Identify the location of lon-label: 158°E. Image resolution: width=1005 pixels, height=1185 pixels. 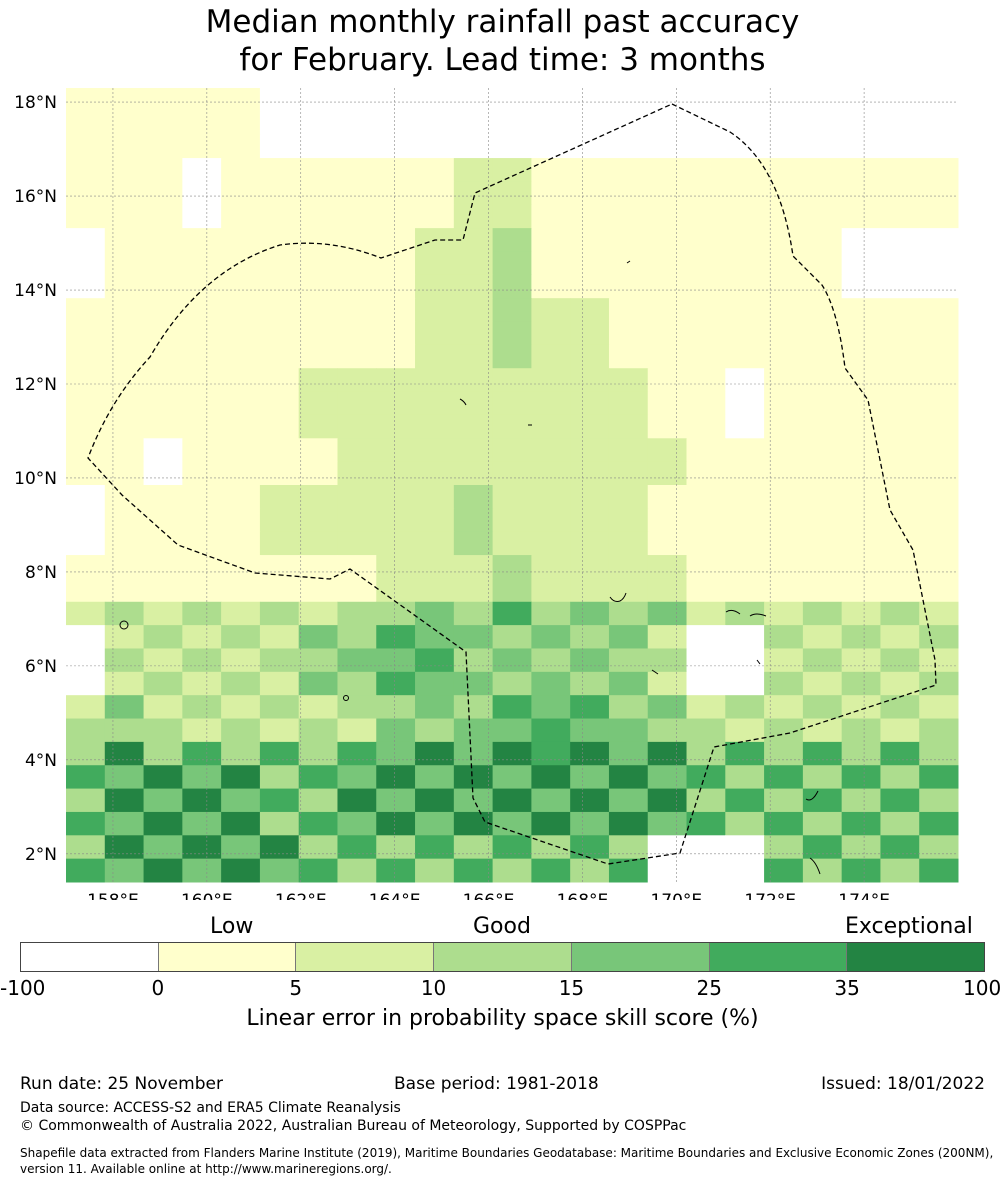
(113, 895).